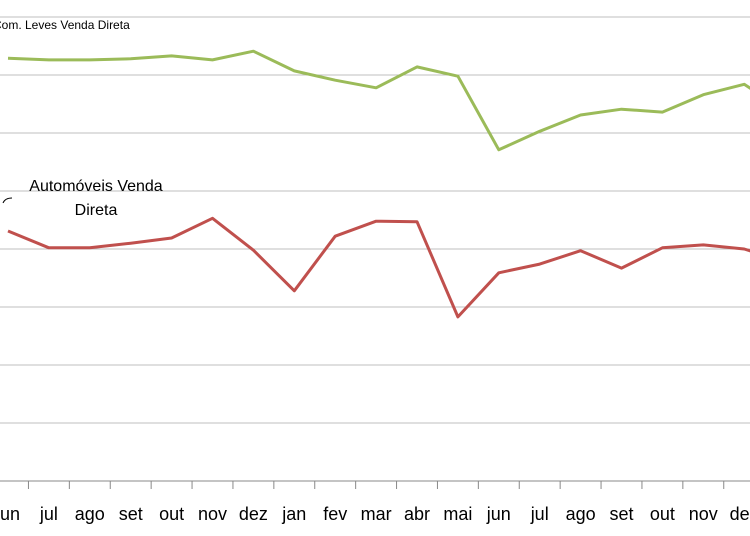 This screenshot has height=536, width=750. What do you see at coordinates (335, 514) in the screenshot?
I see `x-tick-label: fev` at bounding box center [335, 514].